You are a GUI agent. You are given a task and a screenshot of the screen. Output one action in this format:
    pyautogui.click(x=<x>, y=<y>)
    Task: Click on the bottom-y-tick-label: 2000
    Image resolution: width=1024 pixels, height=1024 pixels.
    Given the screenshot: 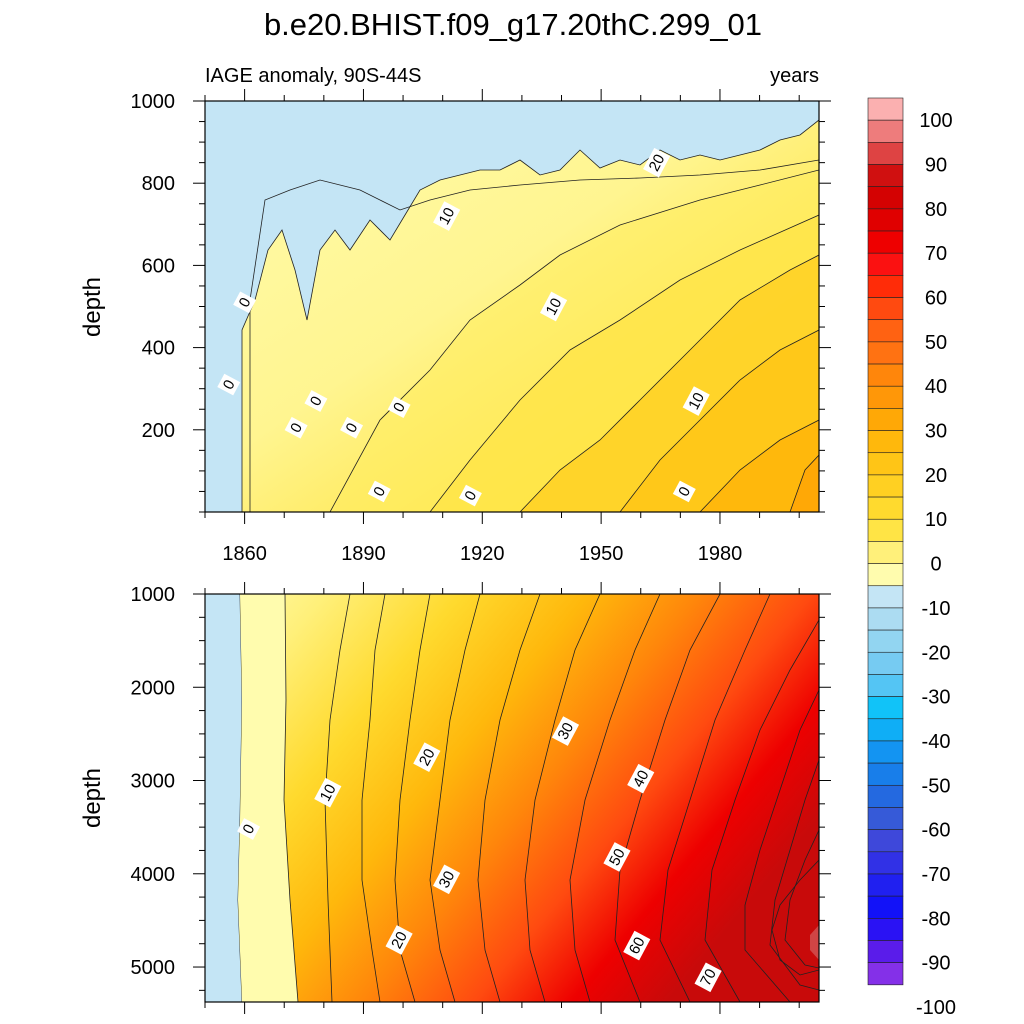 What is the action you would take?
    pyautogui.click(x=153, y=688)
    